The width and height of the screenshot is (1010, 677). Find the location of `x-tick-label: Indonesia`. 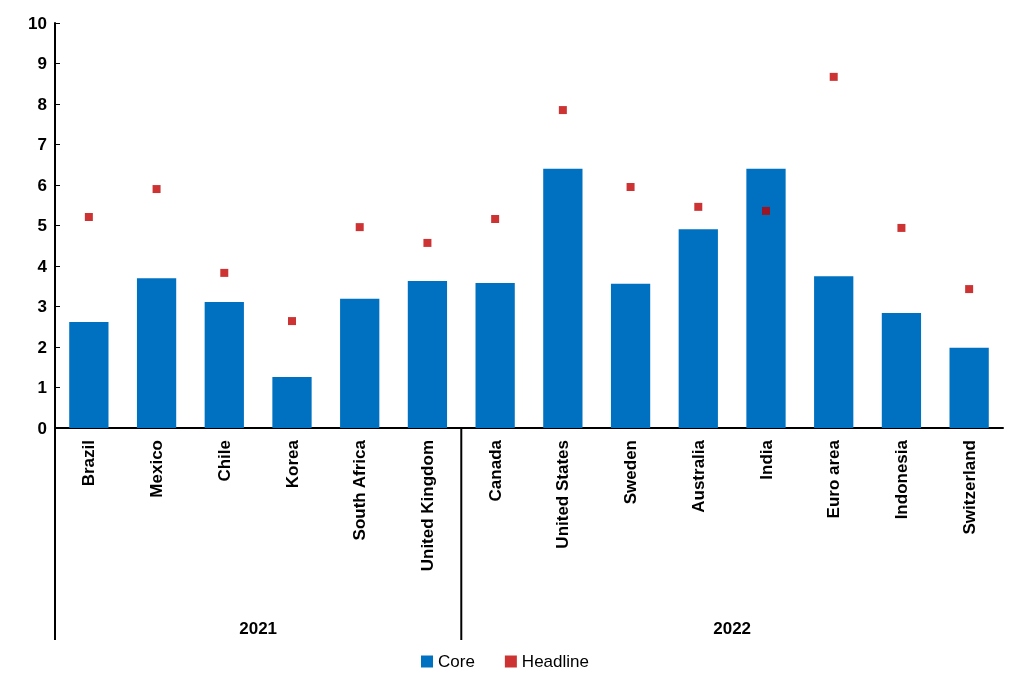

x-tick-label: Indonesia is located at coordinates (901, 479).